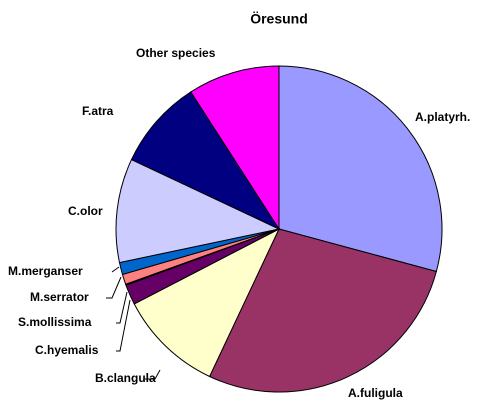 This screenshot has height=406, width=484. I want to click on slice-label: B.clangula, so click(125, 378).